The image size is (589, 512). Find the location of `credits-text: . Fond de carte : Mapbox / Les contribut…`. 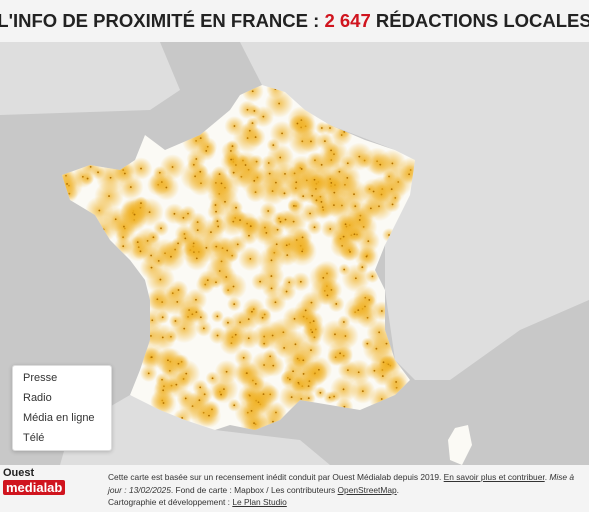

credits-text: . Fond de carte : Mapbox / Les contribut… is located at coordinates (254, 489).